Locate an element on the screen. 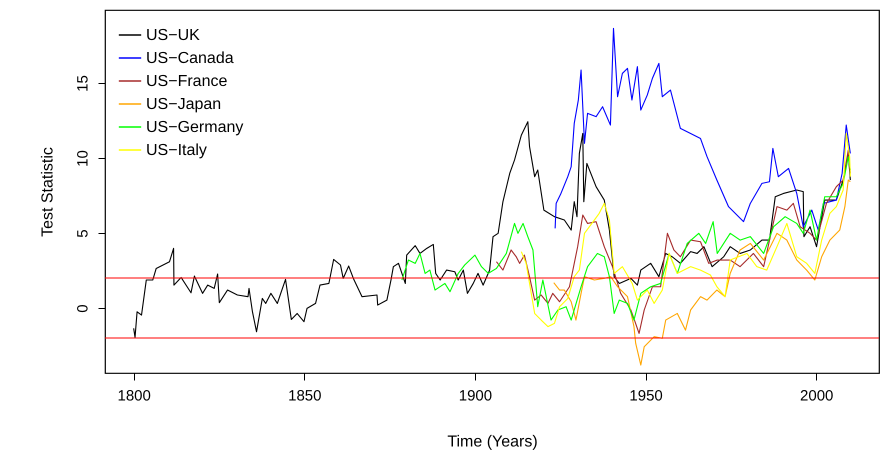 The height and width of the screenshot is (473, 880). x-tick-label: 1900 is located at coordinates (475, 396).